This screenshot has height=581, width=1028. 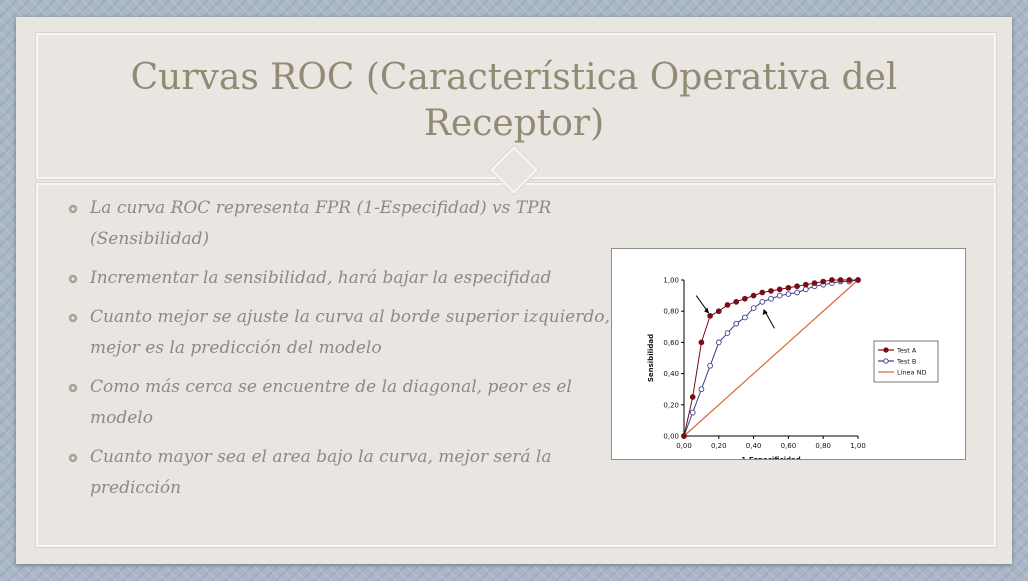 What do you see at coordinates (671, 405) in the screenshot?
I see `y-tick-label: 0,20` at bounding box center [671, 405].